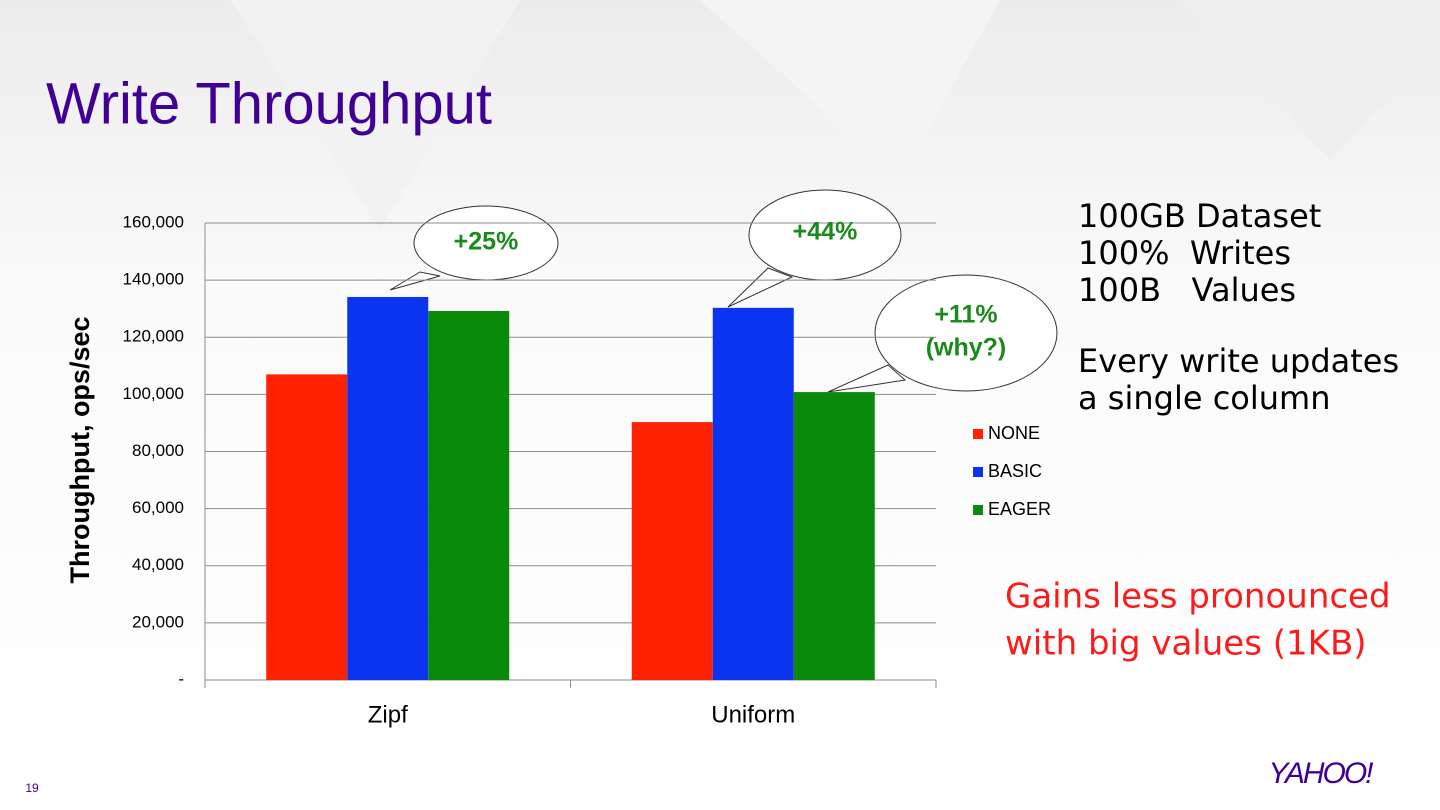 Image resolution: width=1440 pixels, height=810 pixels. Describe the element at coordinates (965, 315) in the screenshot. I see `callout-text: +11%` at that location.